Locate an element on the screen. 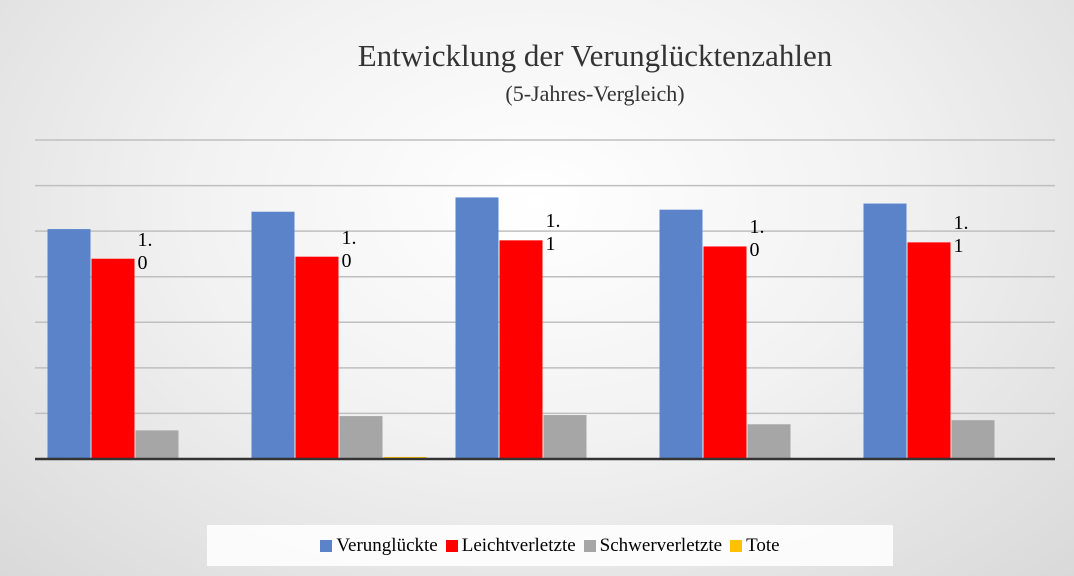 Image resolution: width=1074 pixels, height=576 pixels. legend-label: Leichtverletzte is located at coordinates (518, 545).